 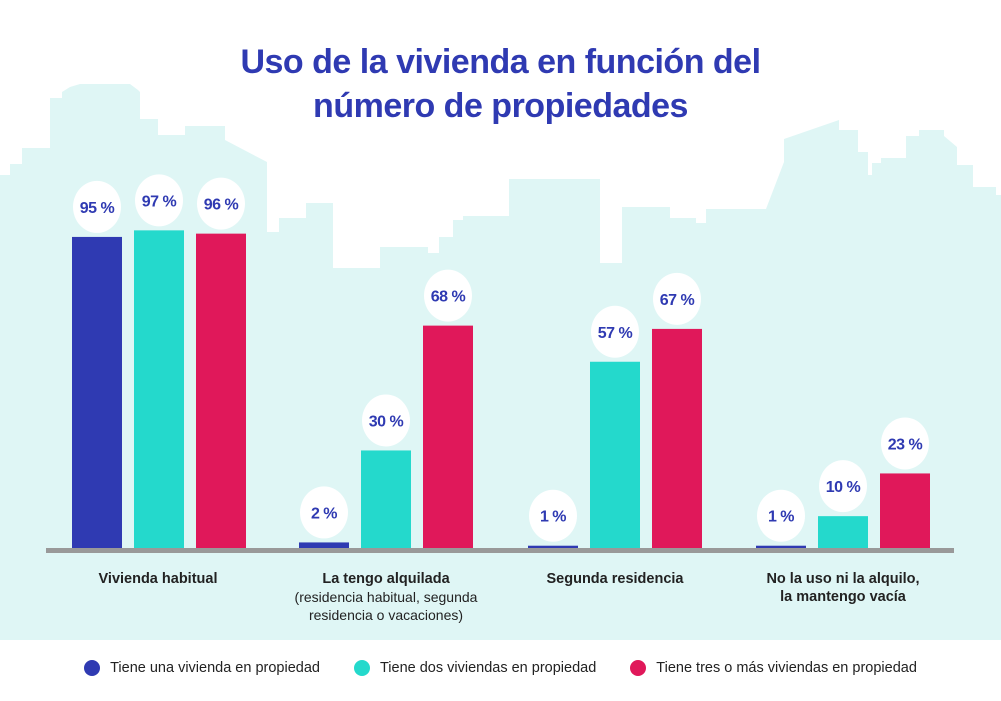 I want to click on data-label: 23 %, so click(x=905, y=444).